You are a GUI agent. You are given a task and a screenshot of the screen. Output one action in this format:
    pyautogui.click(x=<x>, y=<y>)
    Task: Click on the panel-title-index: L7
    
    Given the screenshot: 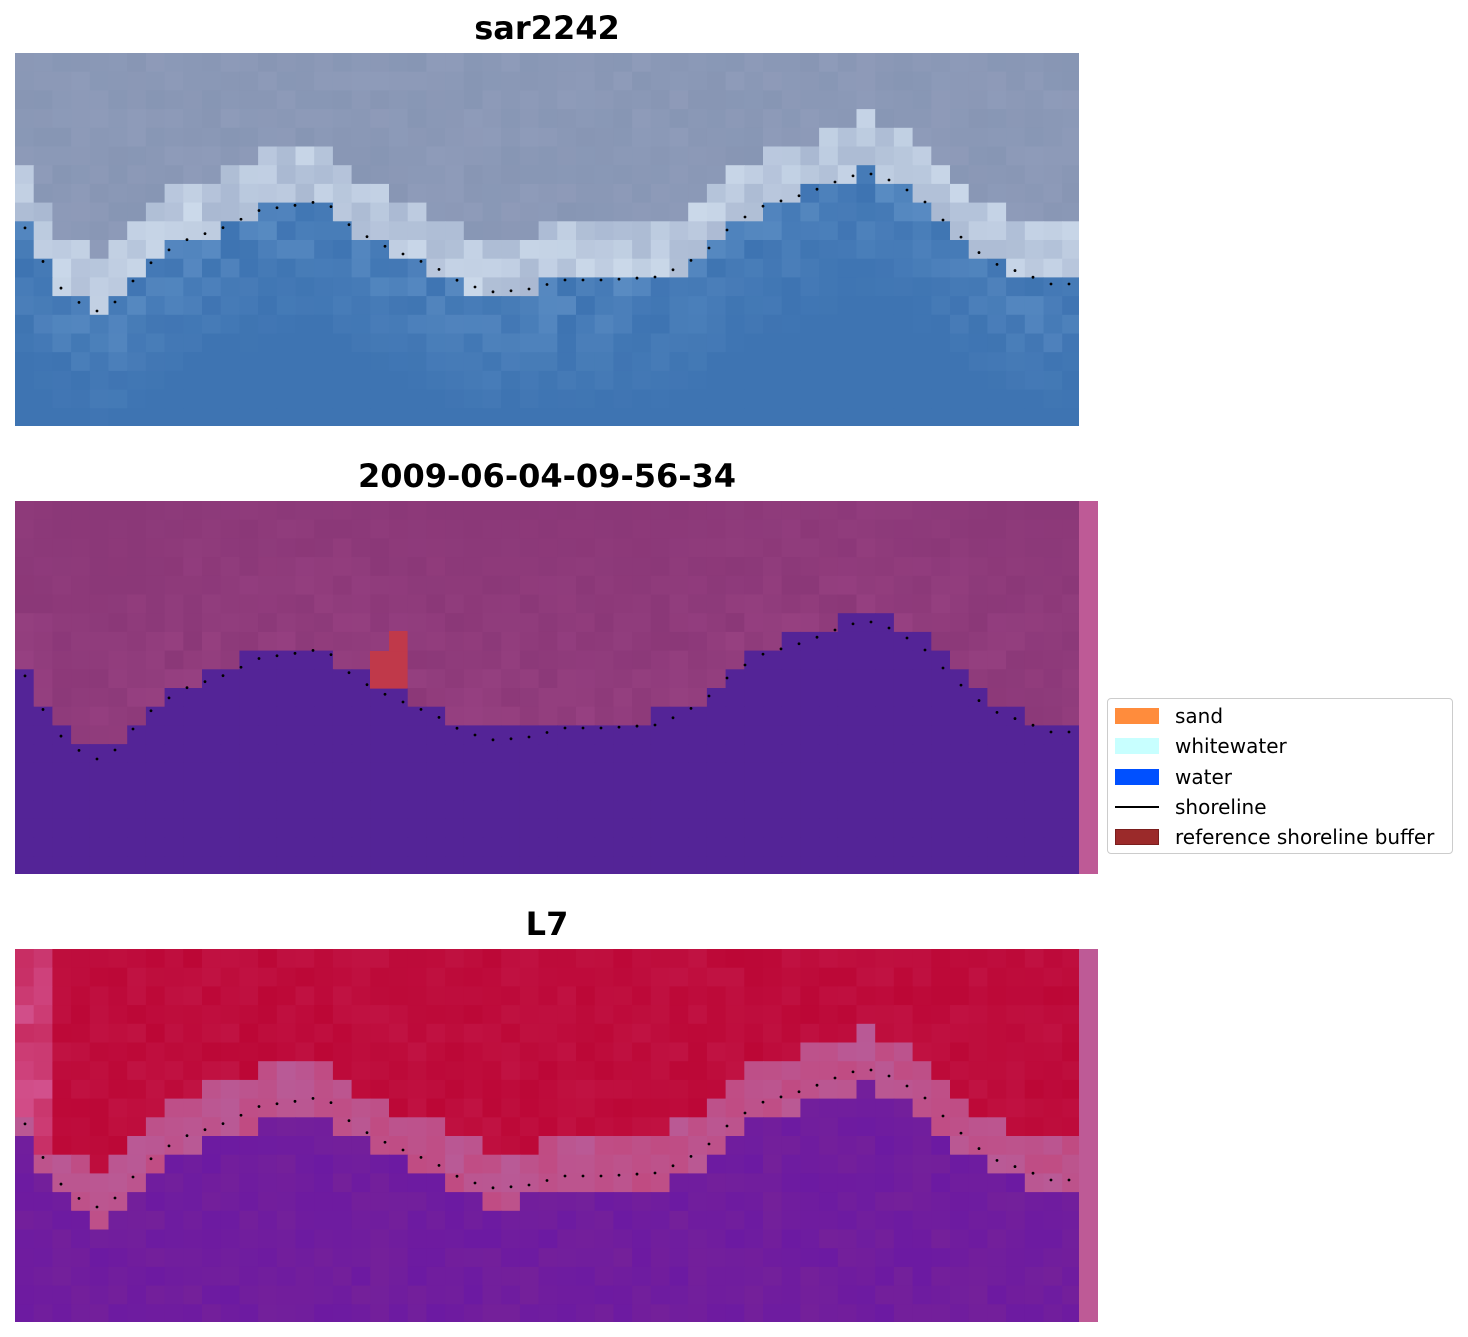 What is the action you would take?
    pyautogui.click(x=547, y=924)
    